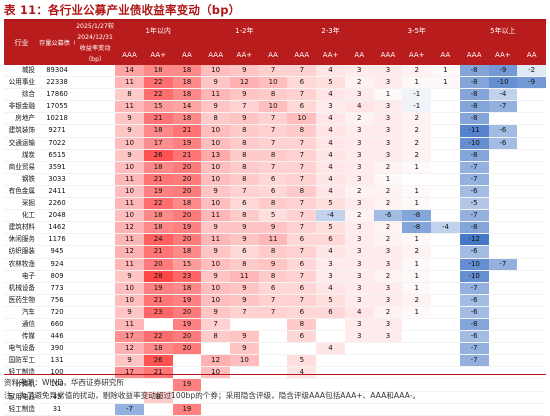  I want to click on balance-cell: 809, so click(57, 275).